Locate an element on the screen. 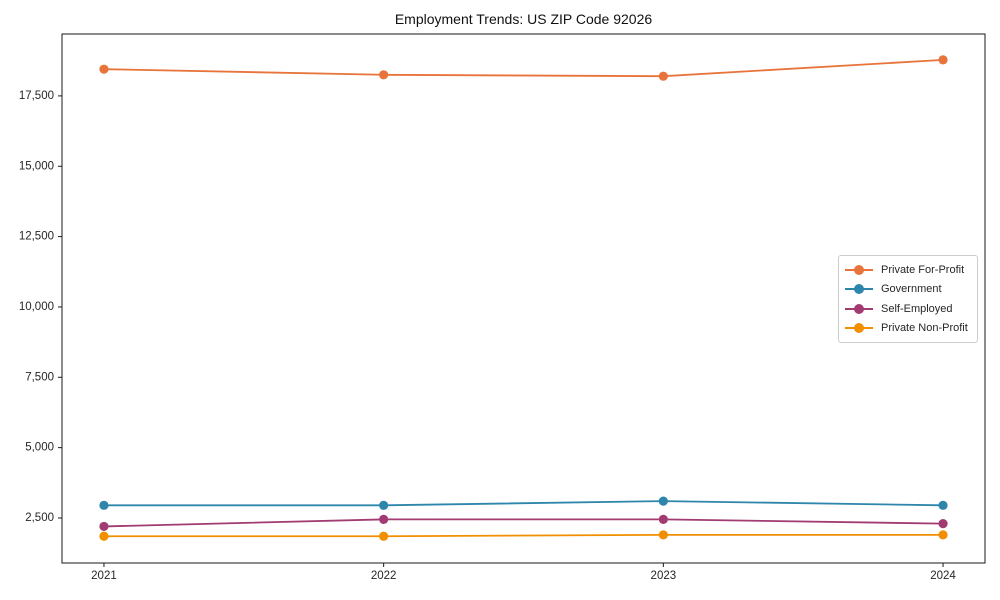  legend-item-private-for-profit: Private For-Profit is located at coordinates (907, 270).